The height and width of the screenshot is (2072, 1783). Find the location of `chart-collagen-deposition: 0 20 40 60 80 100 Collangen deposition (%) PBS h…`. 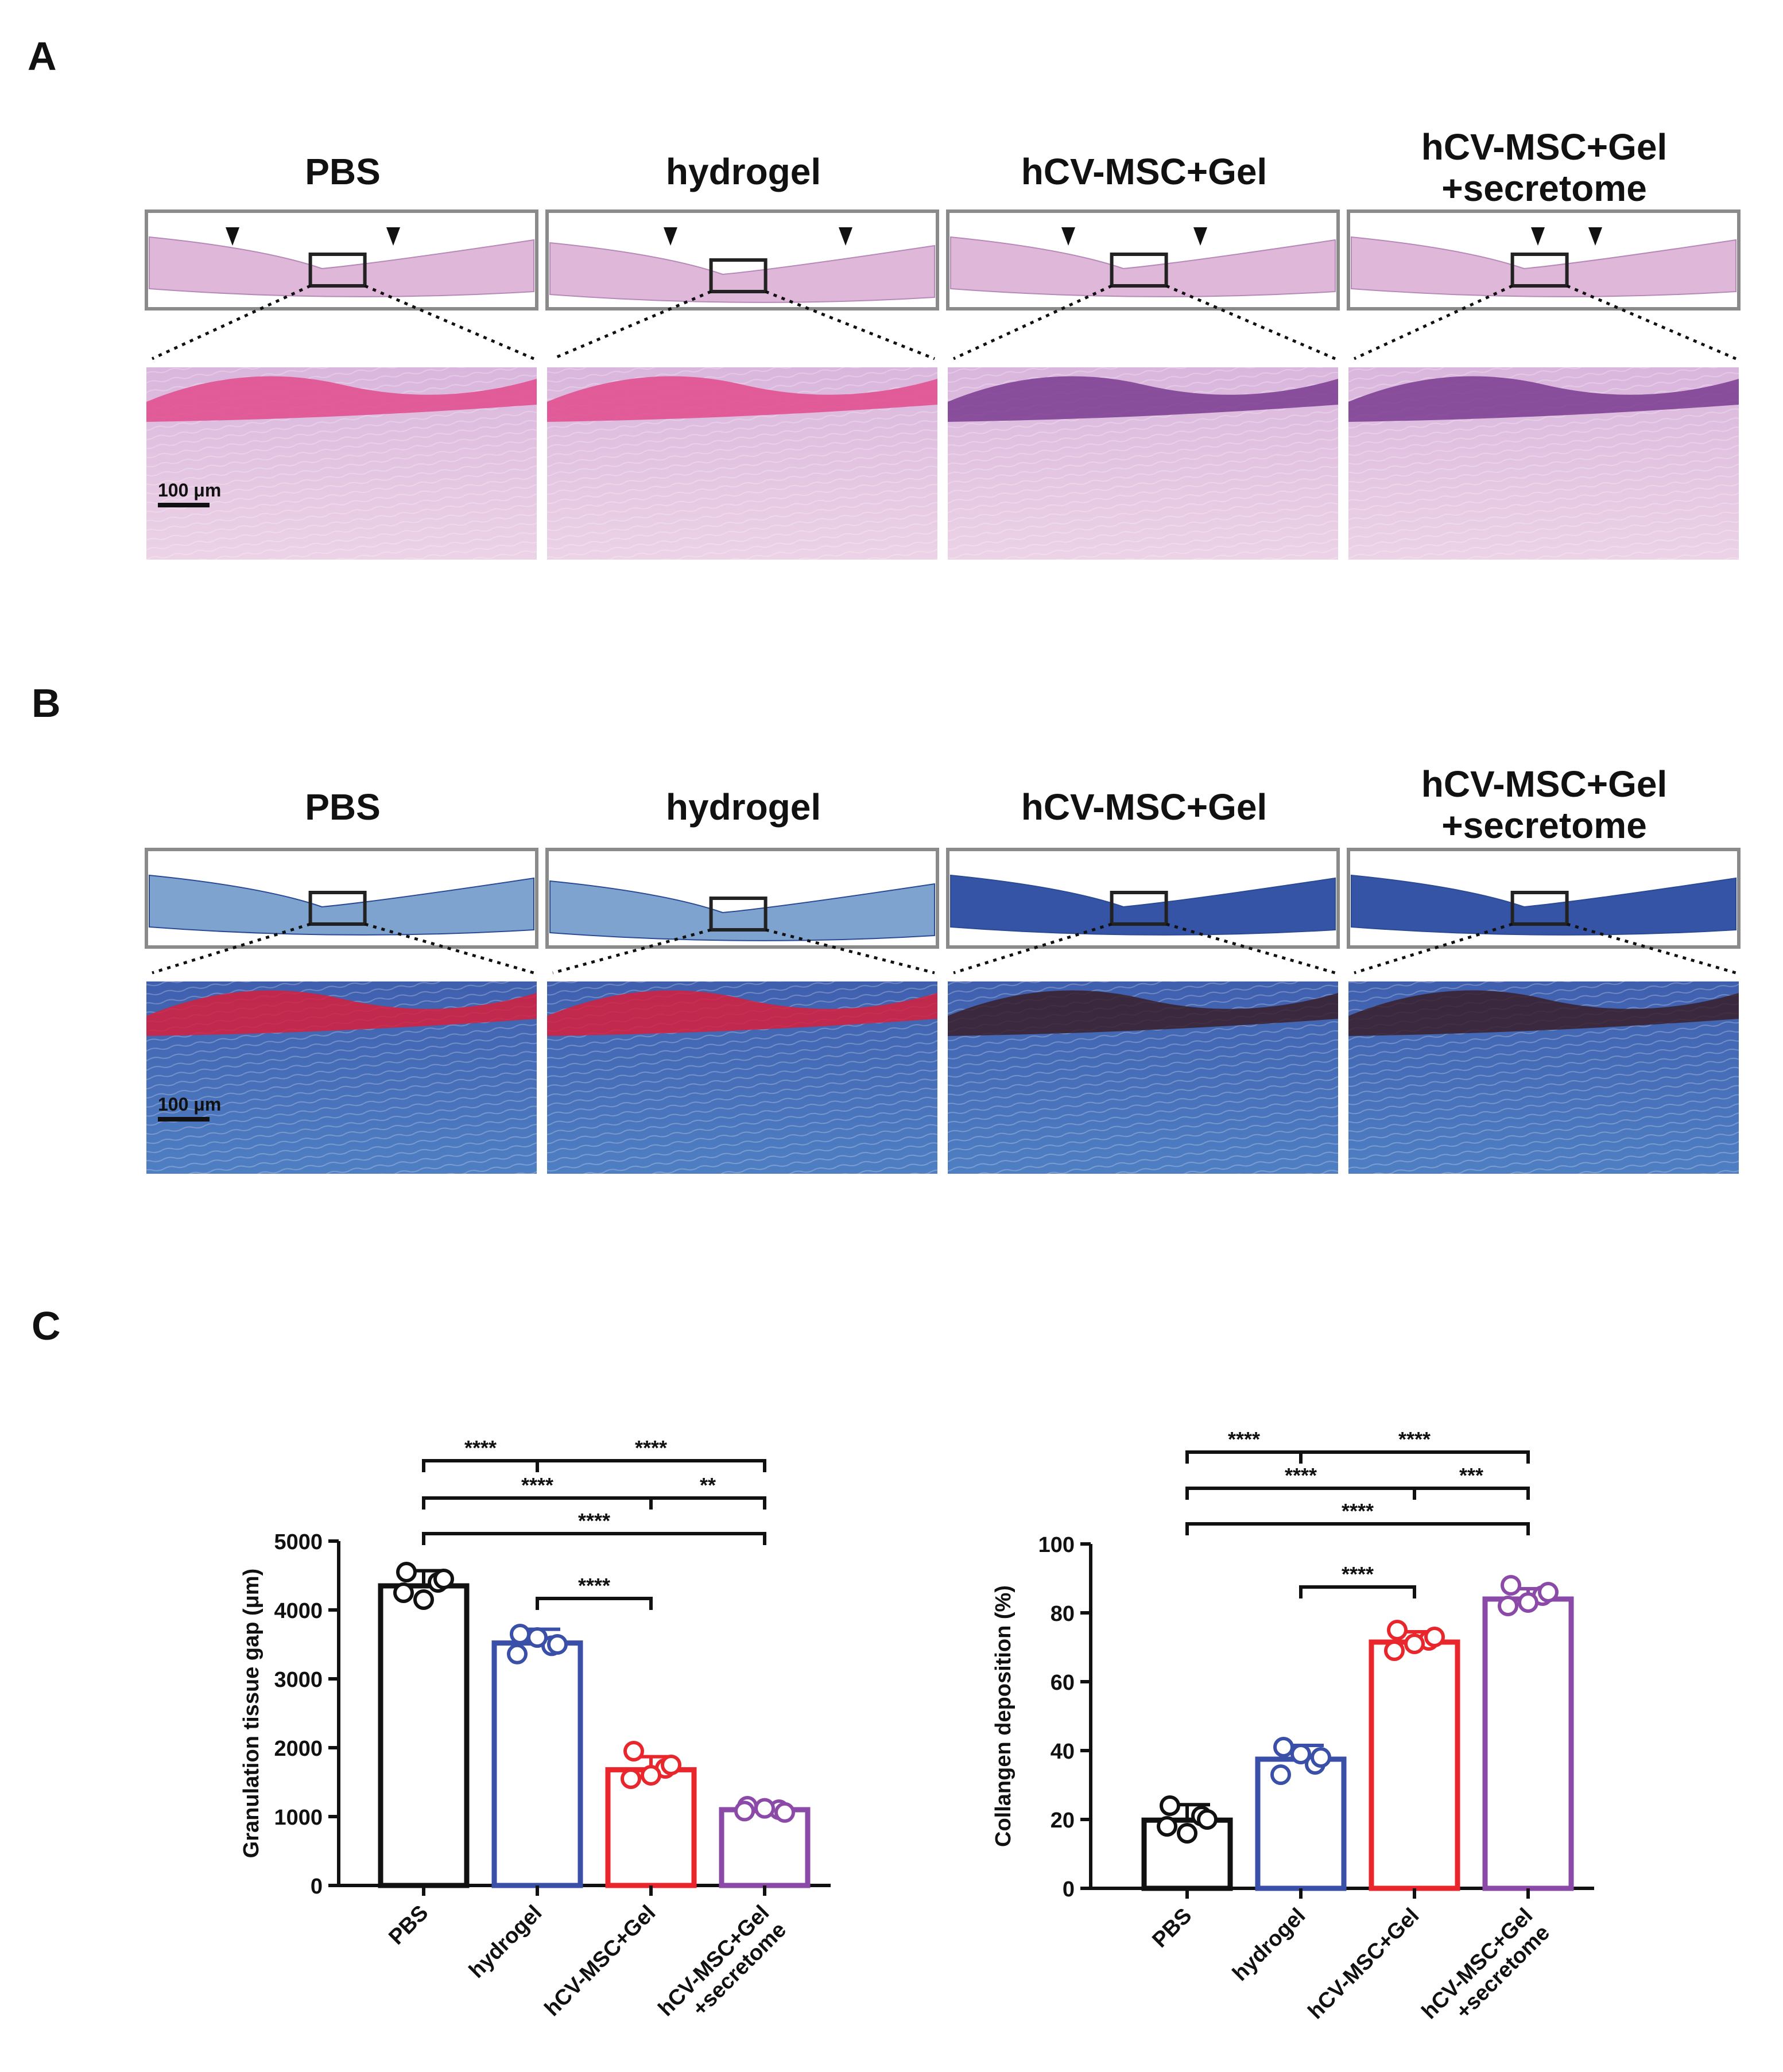

chart-collagen-deposition: 0 20 40 60 80 100 Collangen deposition (%) PBS h… is located at coordinates (1292, 1726).